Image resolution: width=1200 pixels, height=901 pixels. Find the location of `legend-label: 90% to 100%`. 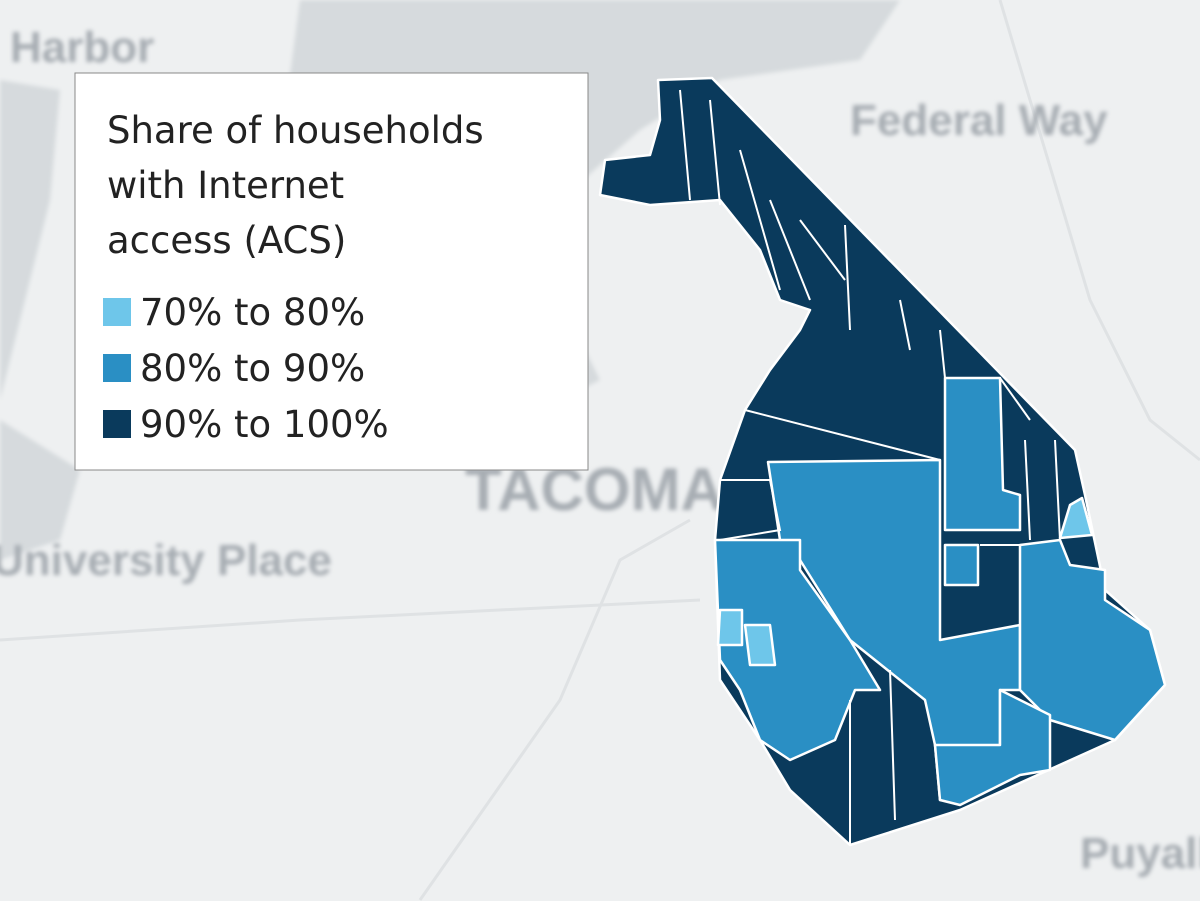

legend-label: 90% to 100% is located at coordinates (264, 424).